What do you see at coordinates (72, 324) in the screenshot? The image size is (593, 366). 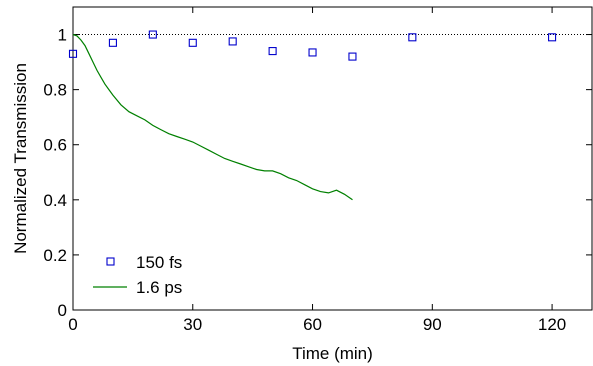 I see `x-tick-label: 0` at bounding box center [72, 324].